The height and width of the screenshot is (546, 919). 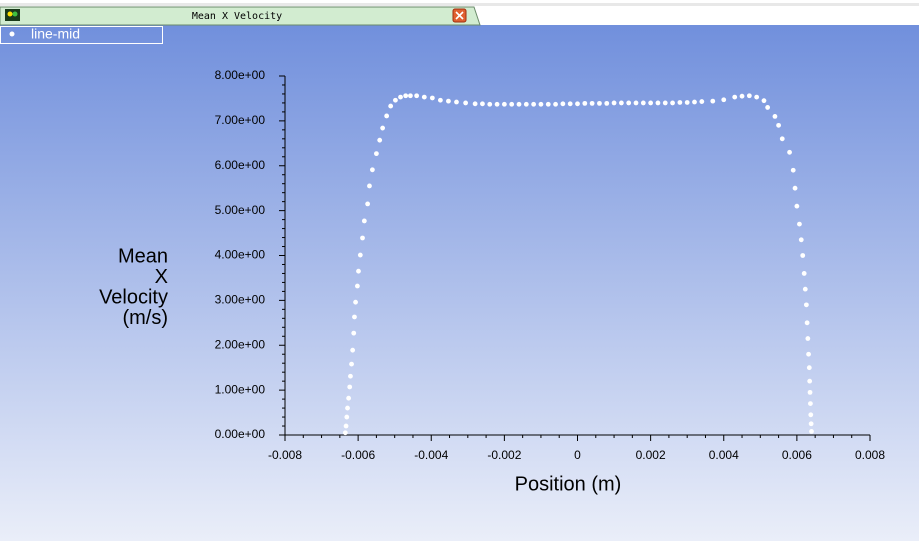 I want to click on y-tick-label: 5.00e+00, so click(x=240, y=210).